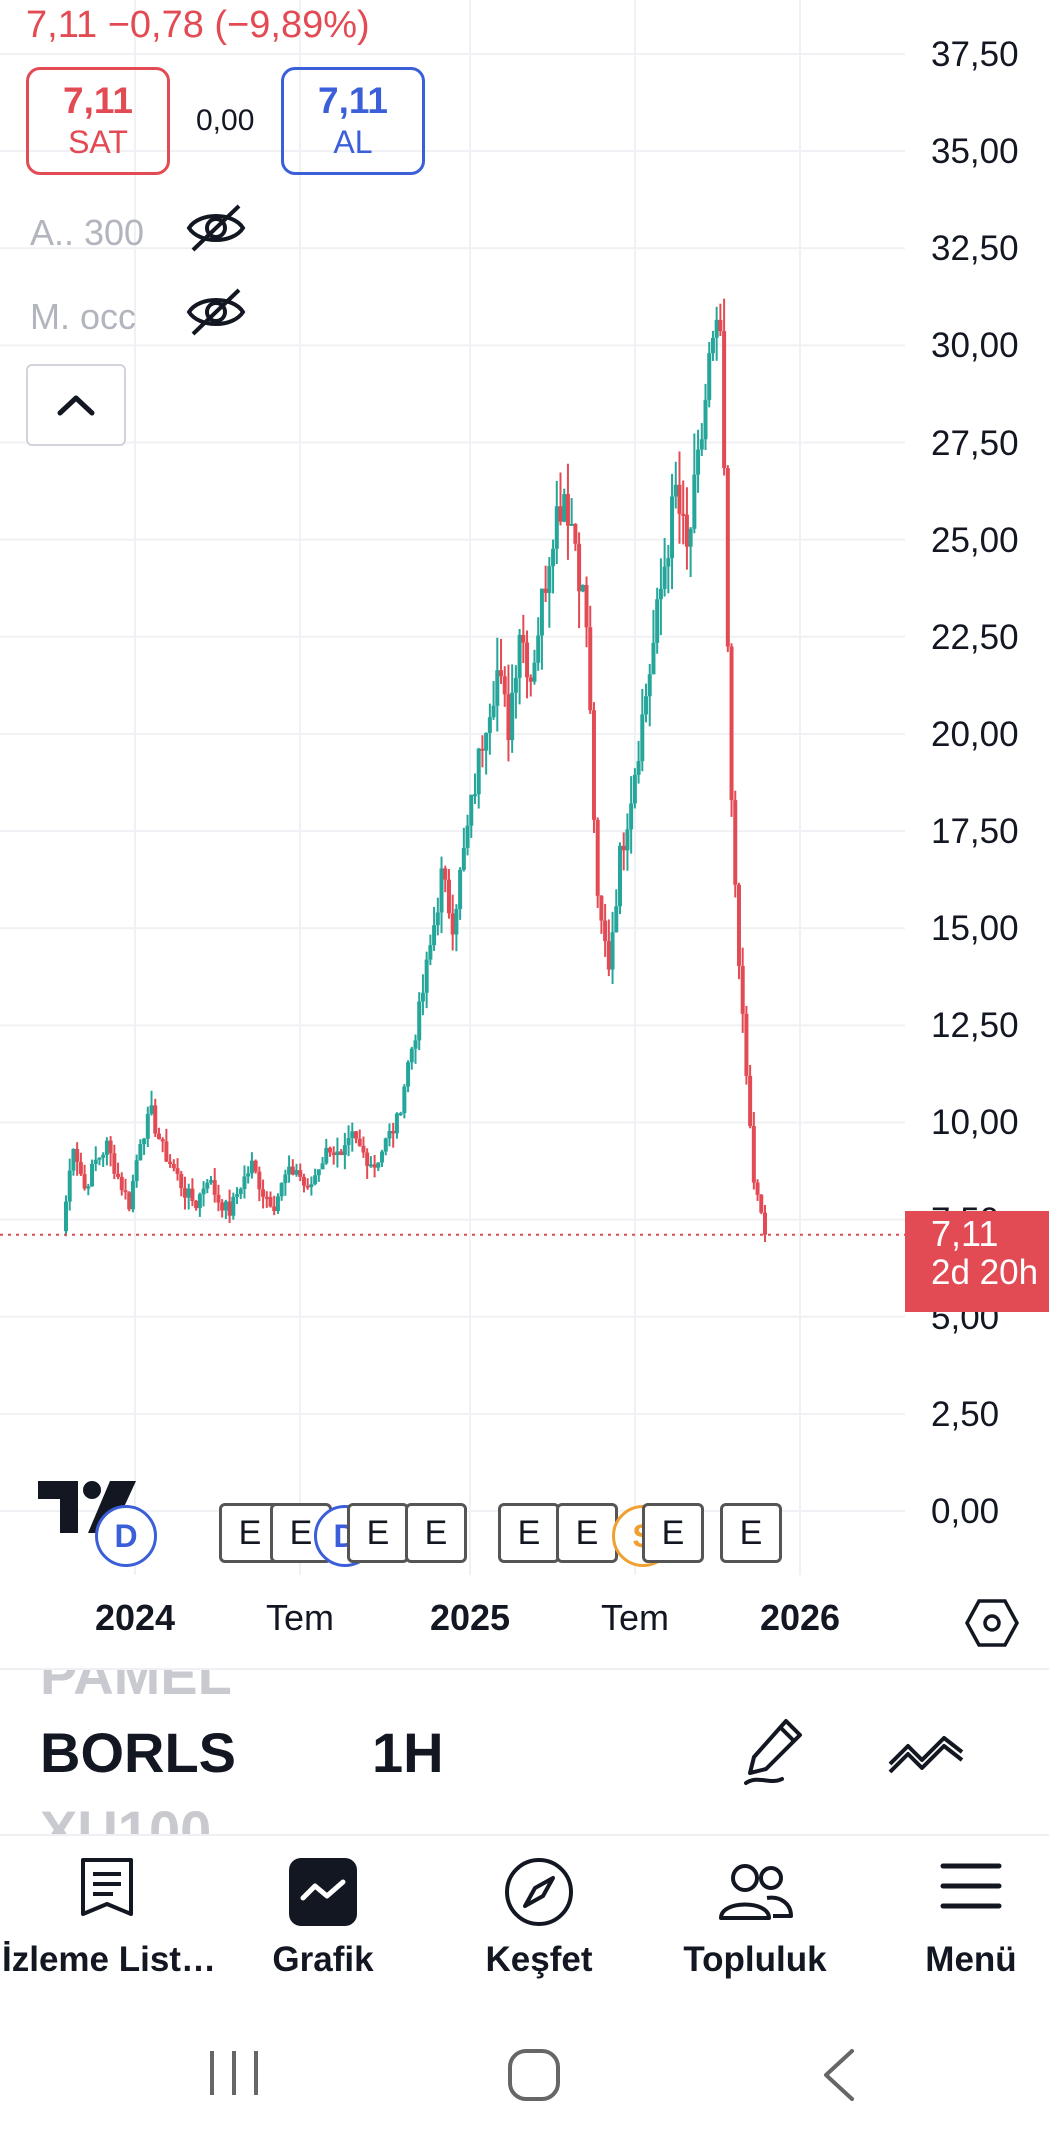  What do you see at coordinates (234, 2073) in the screenshot?
I see `recent-apps-icon` at bounding box center [234, 2073].